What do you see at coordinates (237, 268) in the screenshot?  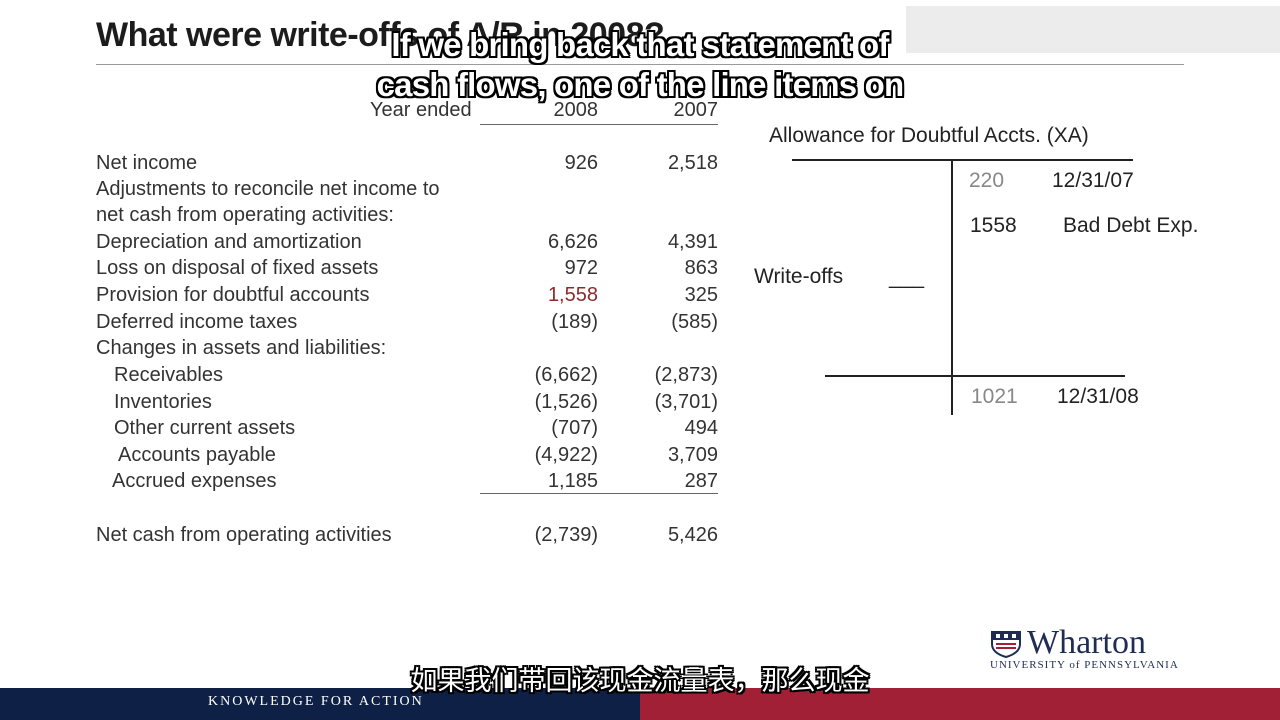 I see `row-label-loss-disposal: Loss on disposal of fixed assets` at bounding box center [237, 268].